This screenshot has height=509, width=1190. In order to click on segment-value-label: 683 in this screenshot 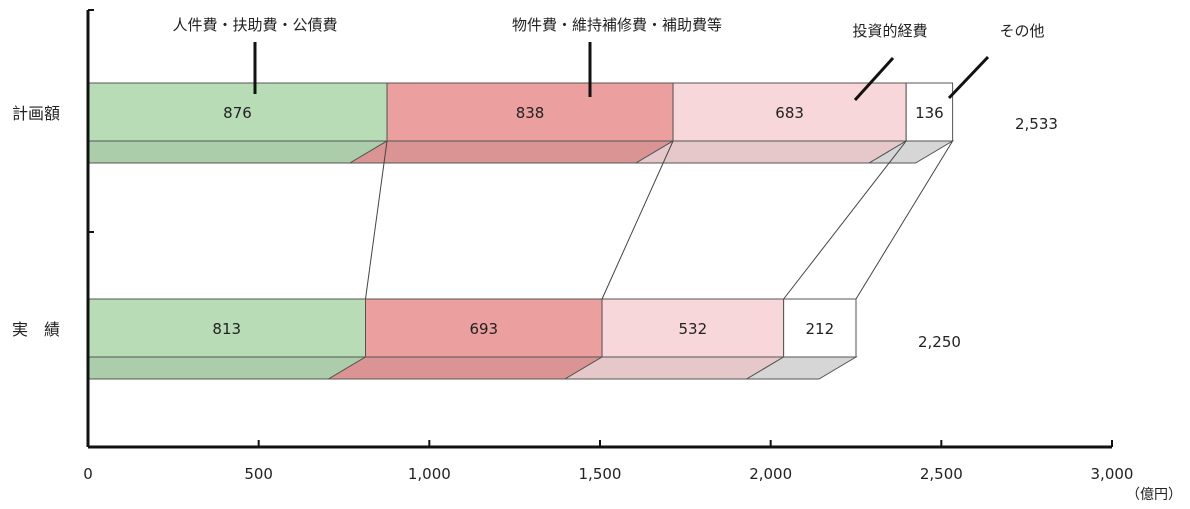, I will do `click(789, 113)`.